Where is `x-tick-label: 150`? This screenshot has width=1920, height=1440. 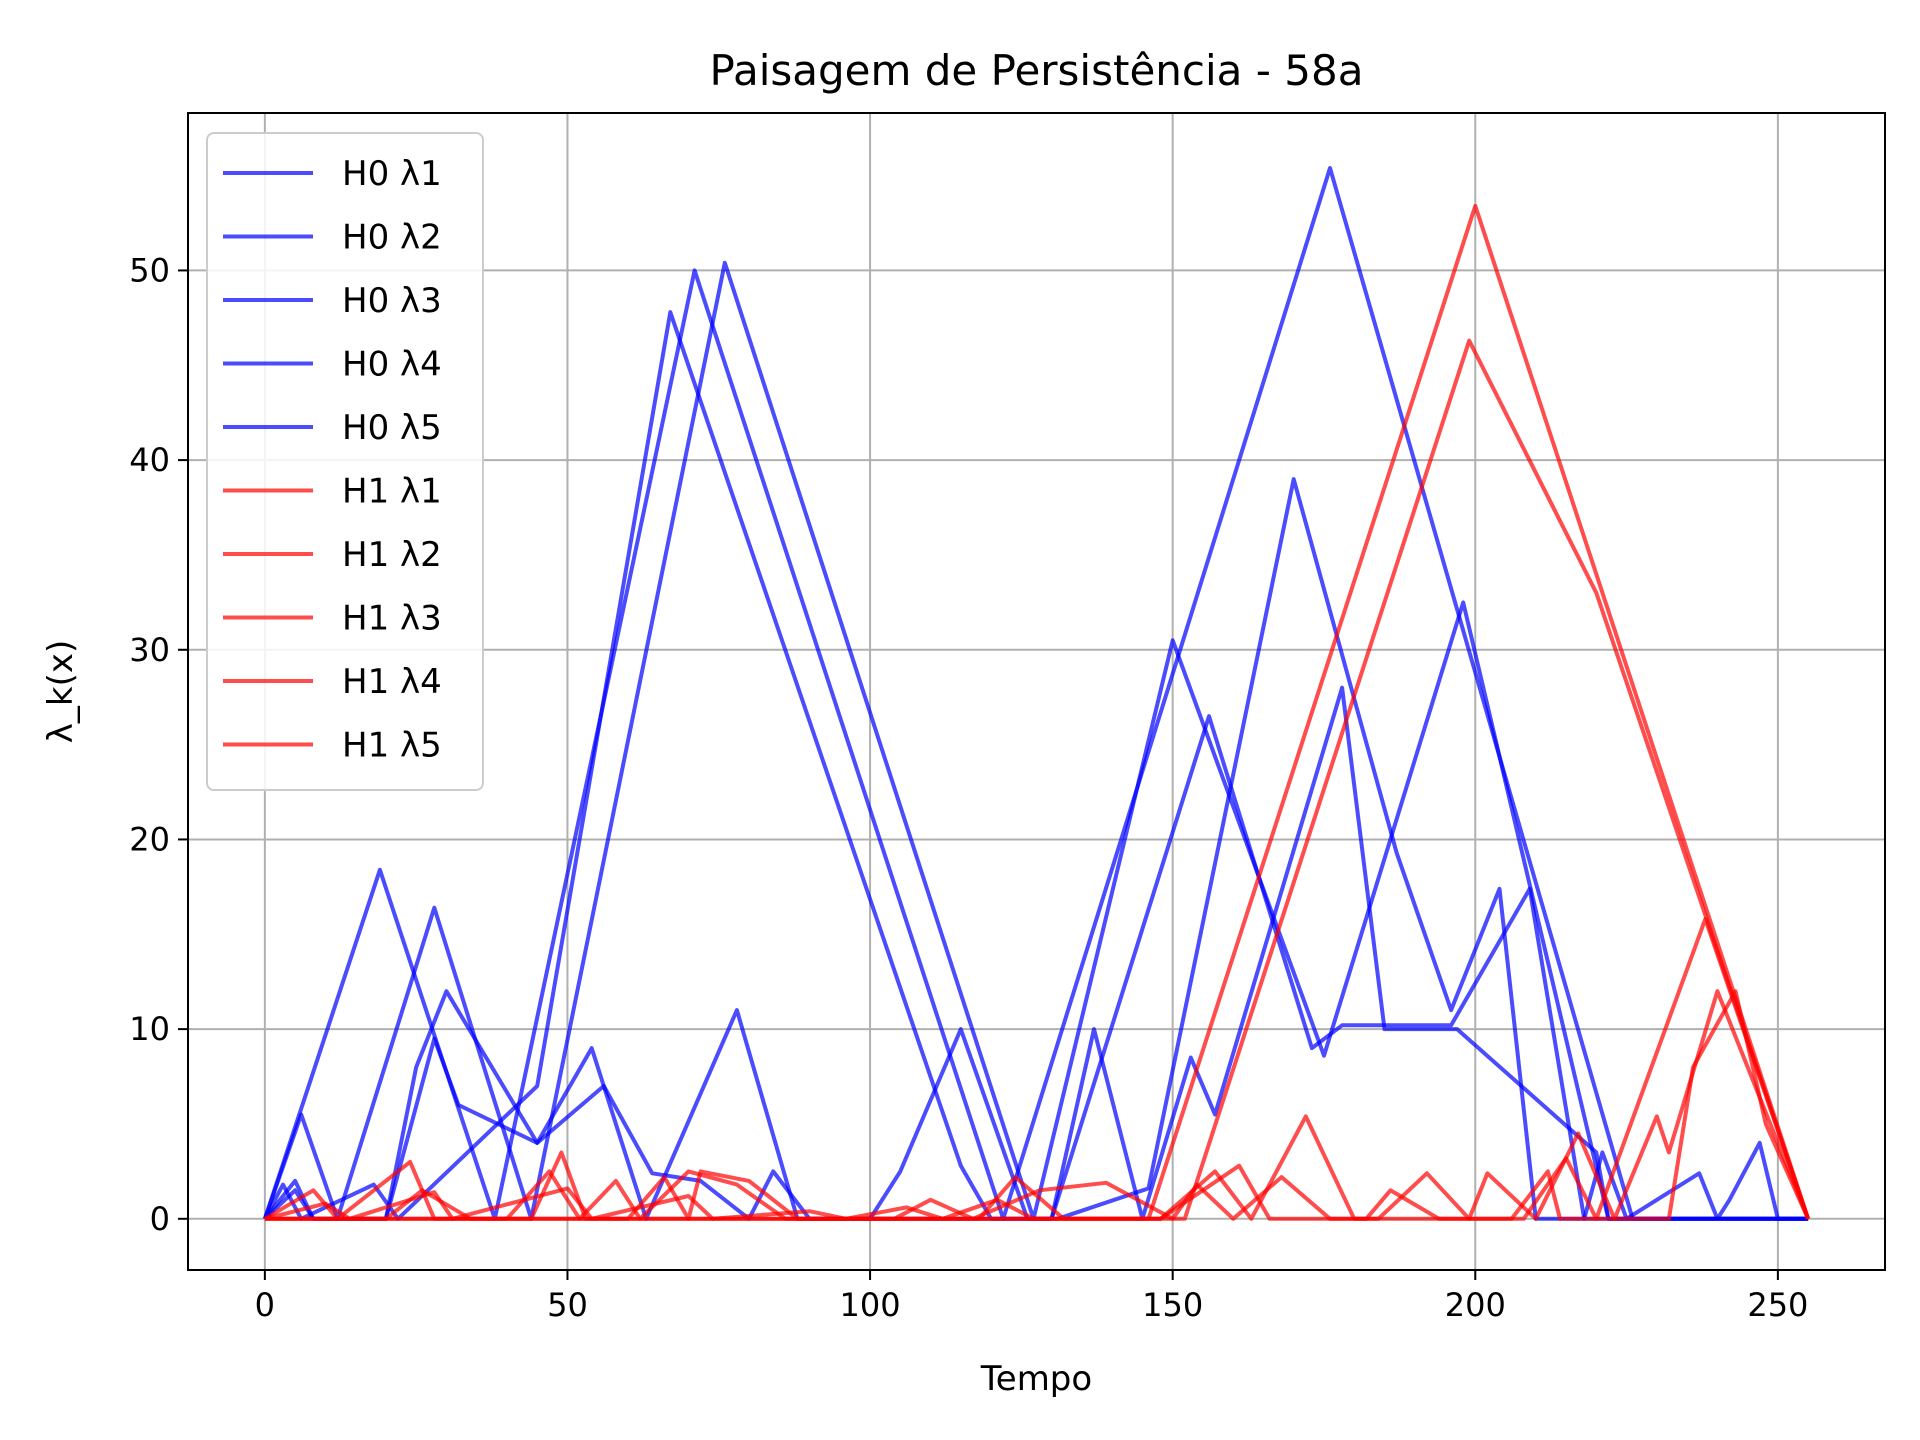
x-tick-label: 150 is located at coordinates (1172, 1305).